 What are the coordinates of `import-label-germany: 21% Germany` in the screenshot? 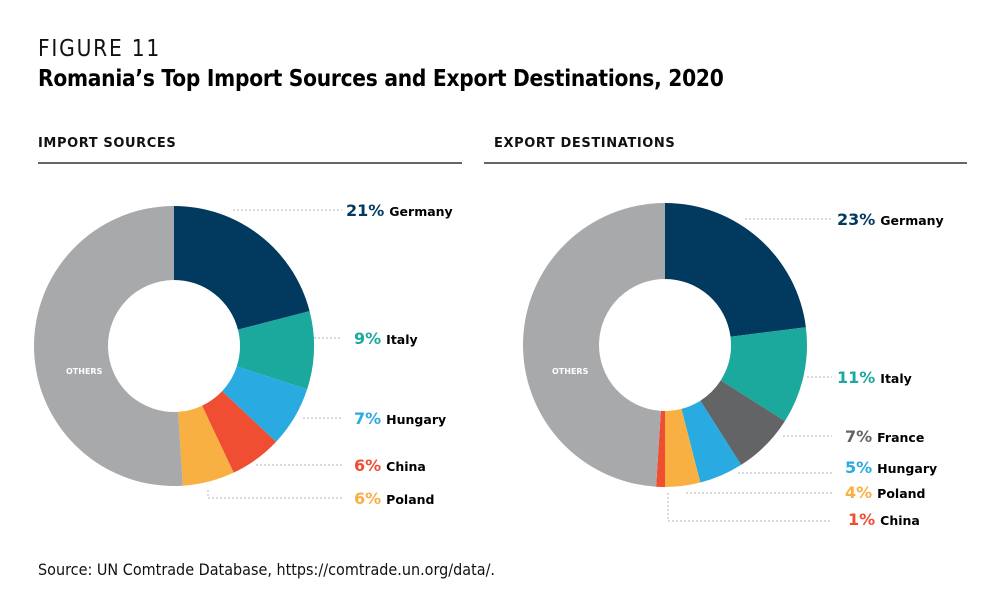 It's located at (399, 210).